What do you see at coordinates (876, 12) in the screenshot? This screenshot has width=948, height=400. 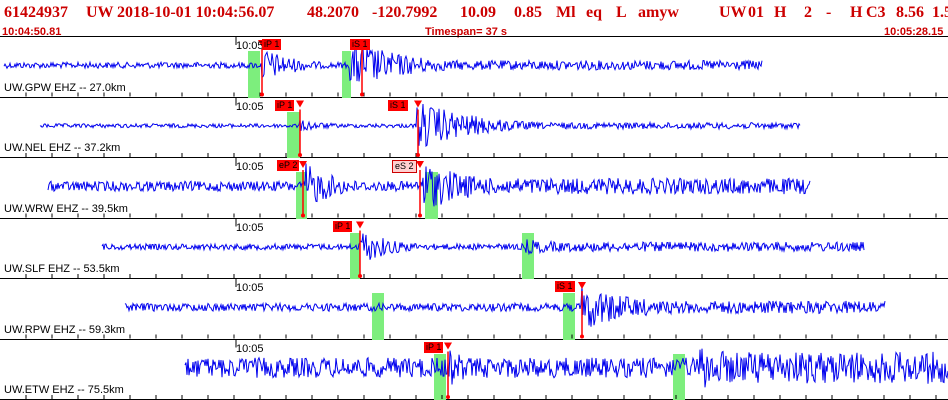 I see `event-class: C3` at bounding box center [876, 12].